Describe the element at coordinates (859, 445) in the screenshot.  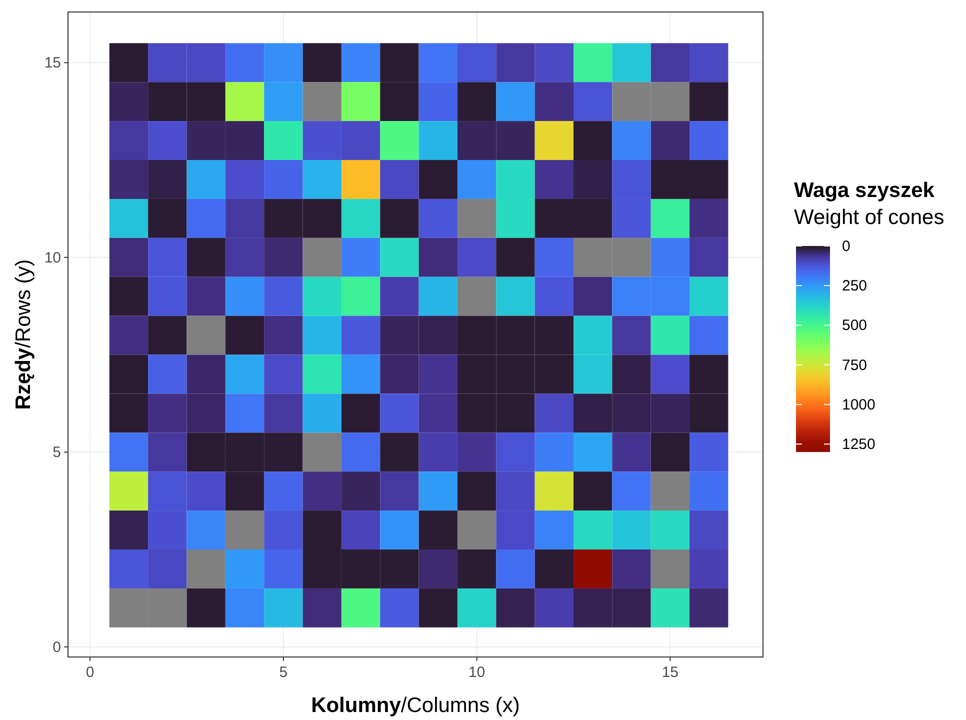
I see `color-bar-label: 1250` at that location.